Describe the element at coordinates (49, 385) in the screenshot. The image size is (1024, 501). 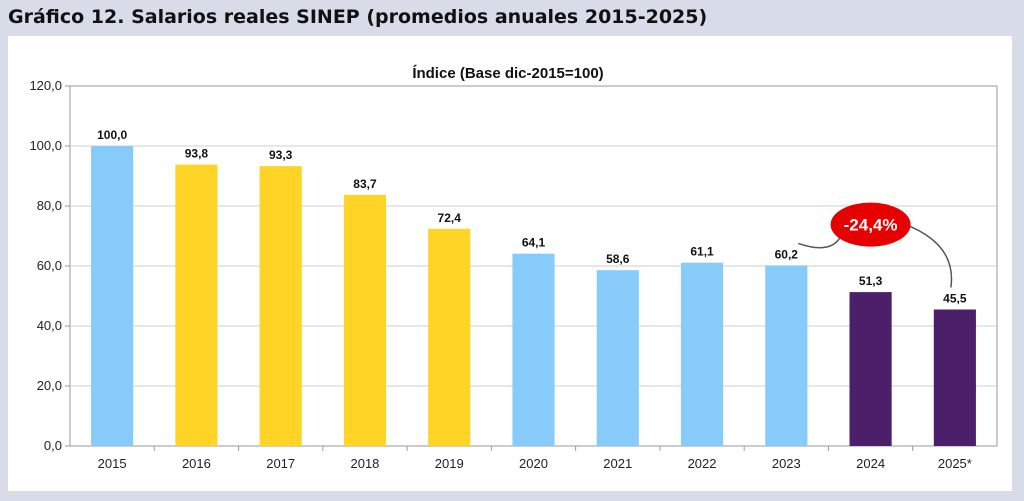
I see `y-tick-label: 20,0` at that location.